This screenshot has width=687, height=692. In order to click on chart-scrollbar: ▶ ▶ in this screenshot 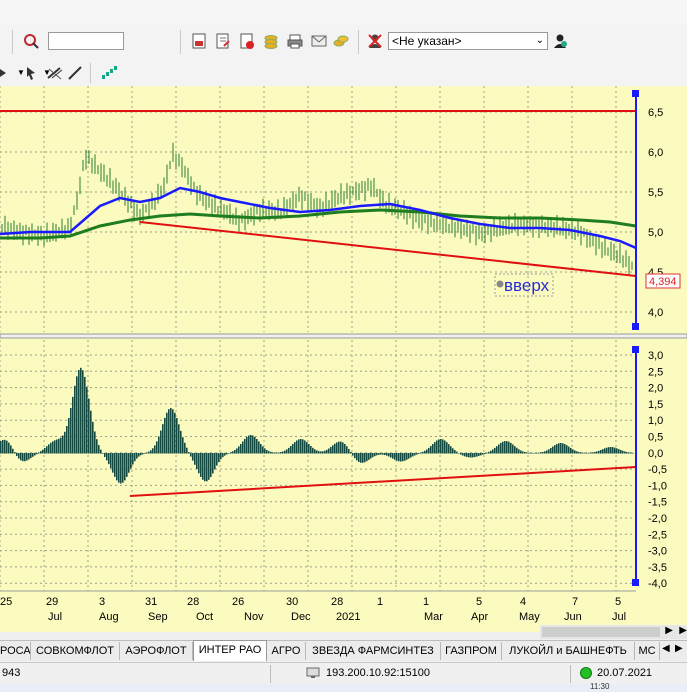, I will do `click(613, 632)`.